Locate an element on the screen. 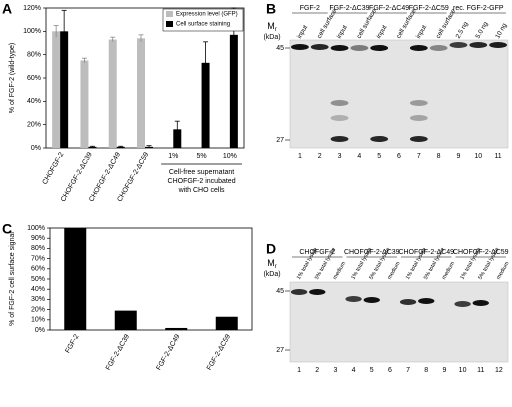  lane-group-label: FGF-2-ΔC39 is located at coordinates (349, 8).